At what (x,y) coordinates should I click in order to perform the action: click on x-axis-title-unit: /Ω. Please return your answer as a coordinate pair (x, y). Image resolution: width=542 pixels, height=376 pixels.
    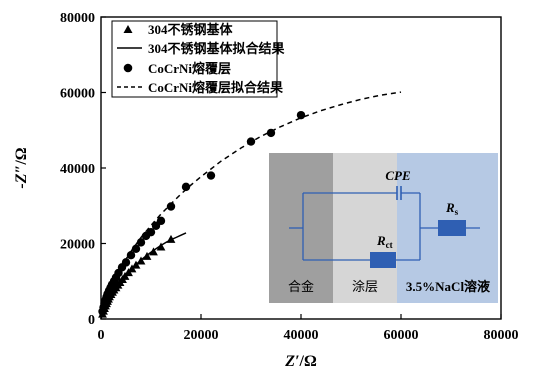
    Looking at the image, I should click on (308, 361).